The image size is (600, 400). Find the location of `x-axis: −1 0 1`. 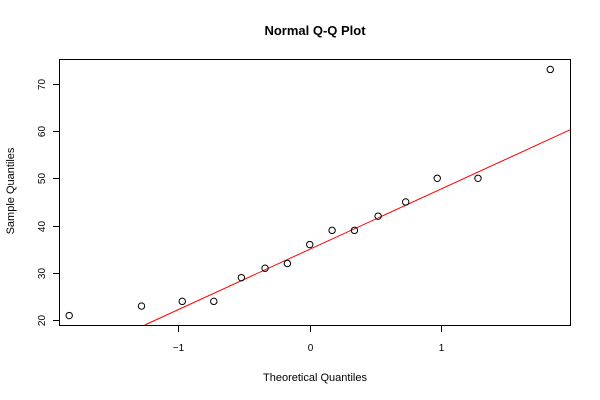

x-axis: −1 0 1 is located at coordinates (309, 339).